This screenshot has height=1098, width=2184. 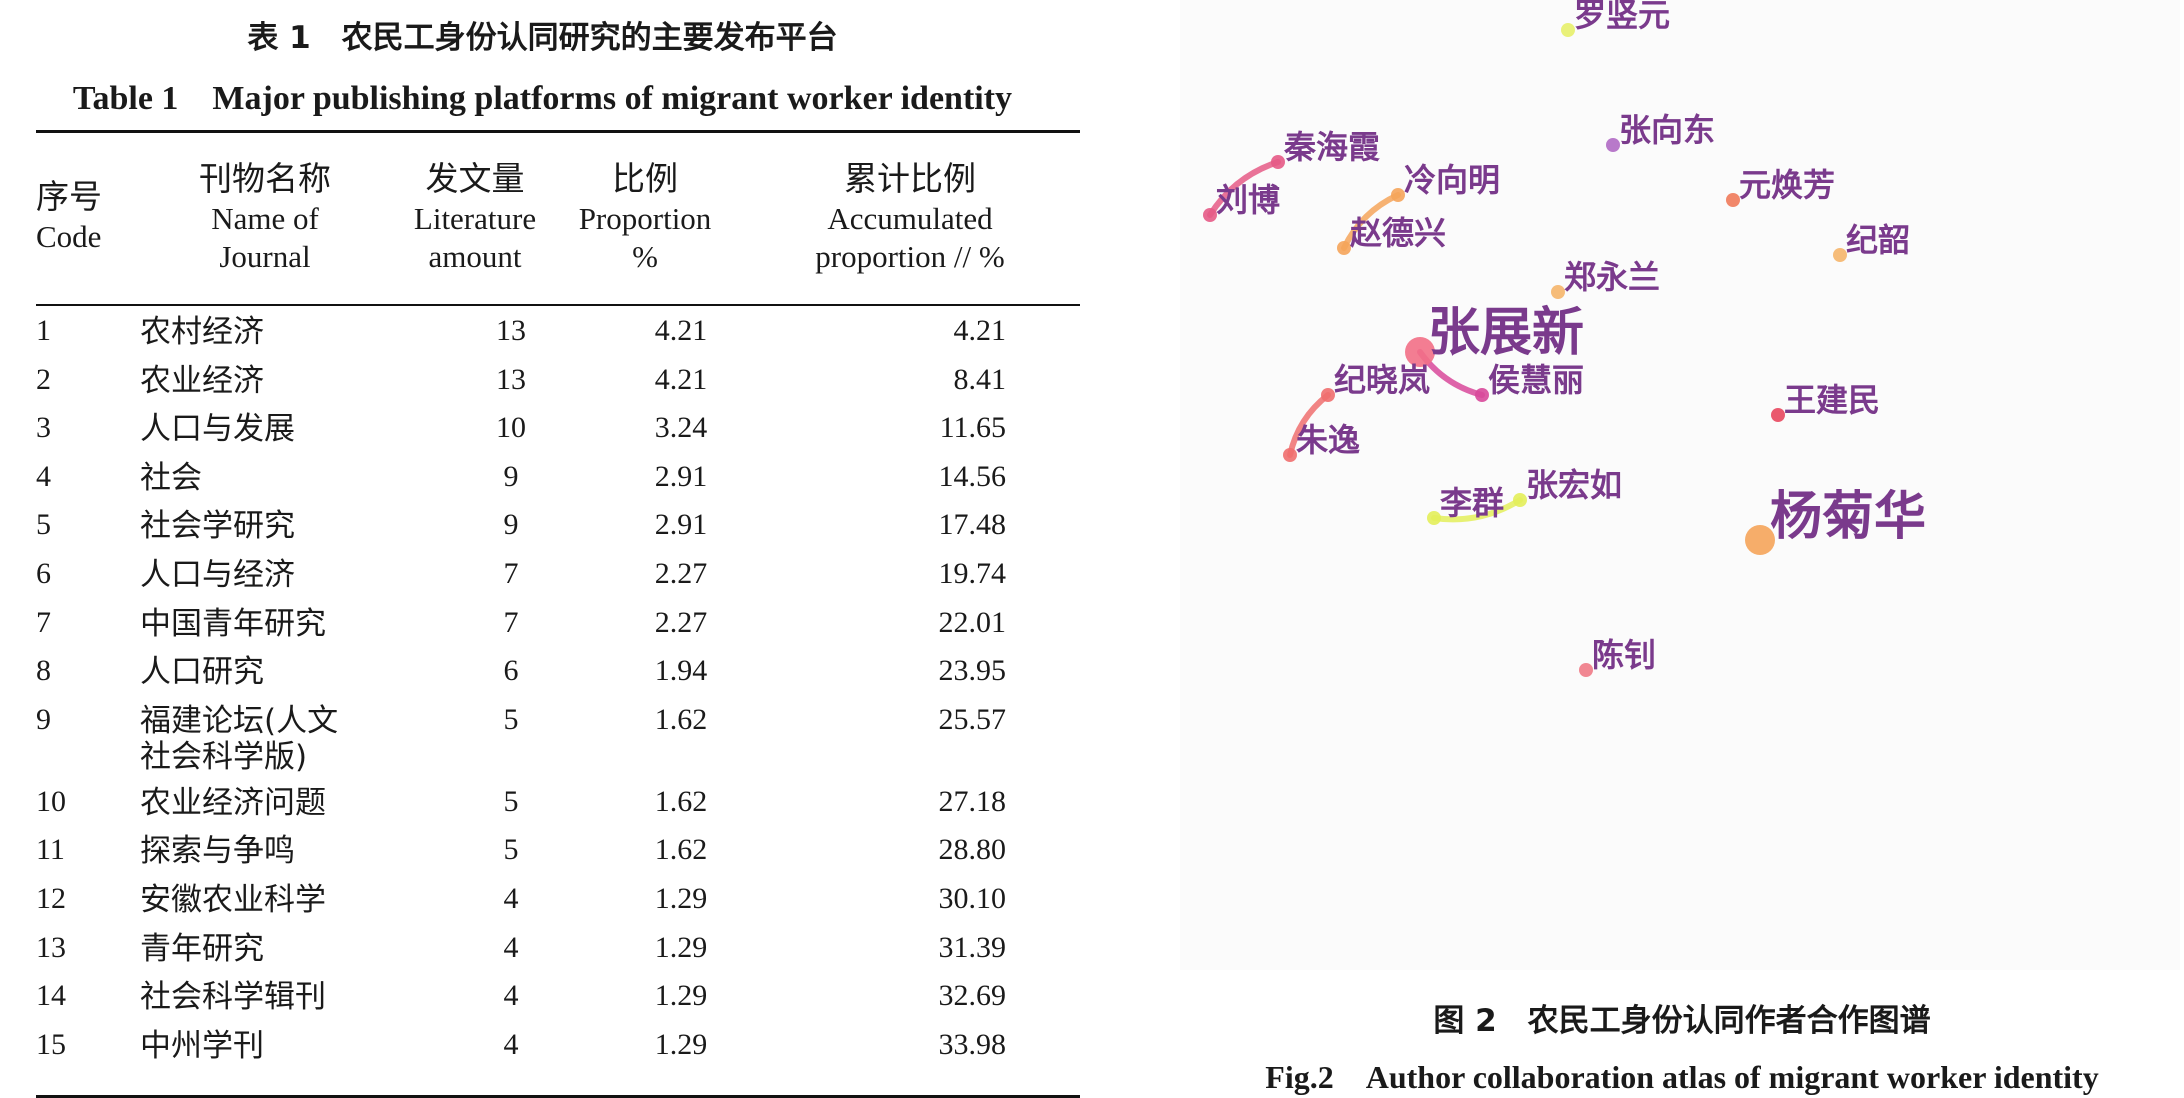 What do you see at coordinates (43, 525) in the screenshot?
I see `cell-code: 5` at bounding box center [43, 525].